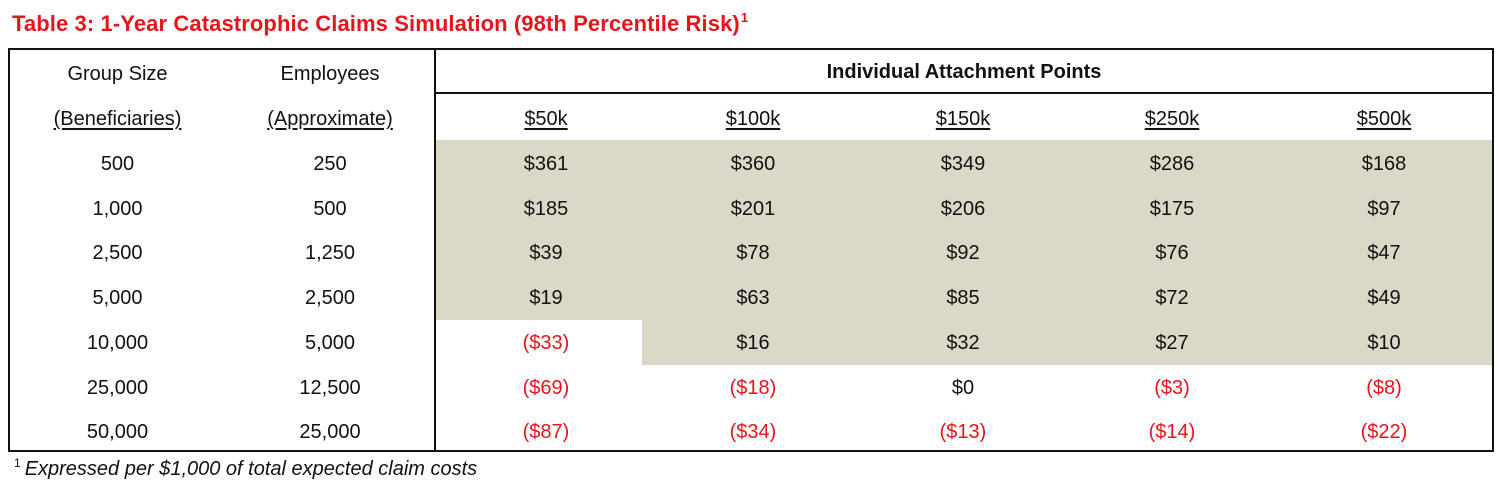  What do you see at coordinates (17, 463) in the screenshot?
I see `footnote-marker: 1` at bounding box center [17, 463].